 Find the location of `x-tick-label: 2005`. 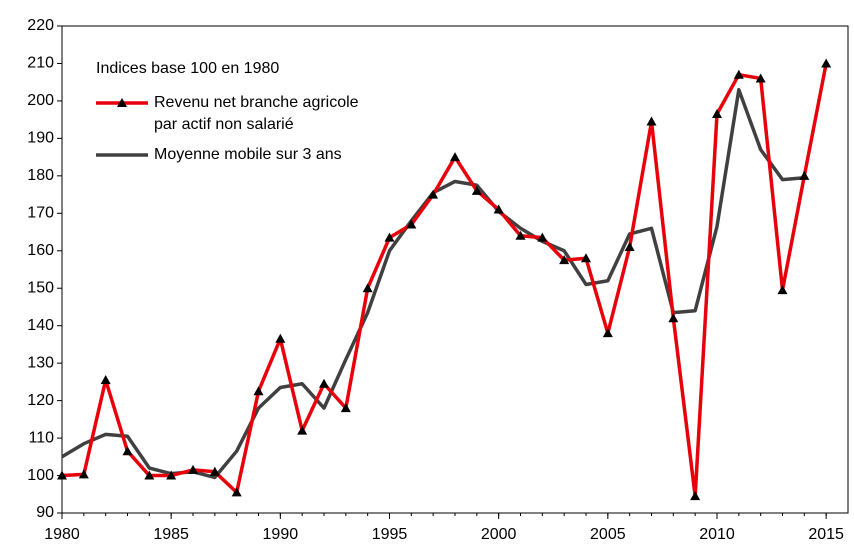

x-tick-label: 2005 is located at coordinates (608, 534).